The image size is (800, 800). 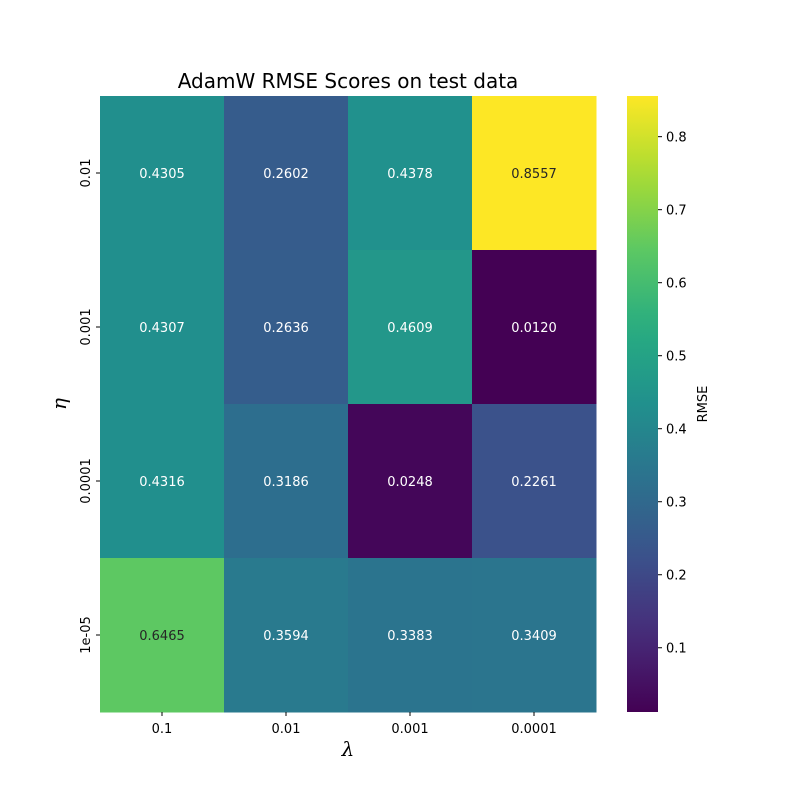 I want to click on x-axis-label: λ, so click(x=348, y=749).